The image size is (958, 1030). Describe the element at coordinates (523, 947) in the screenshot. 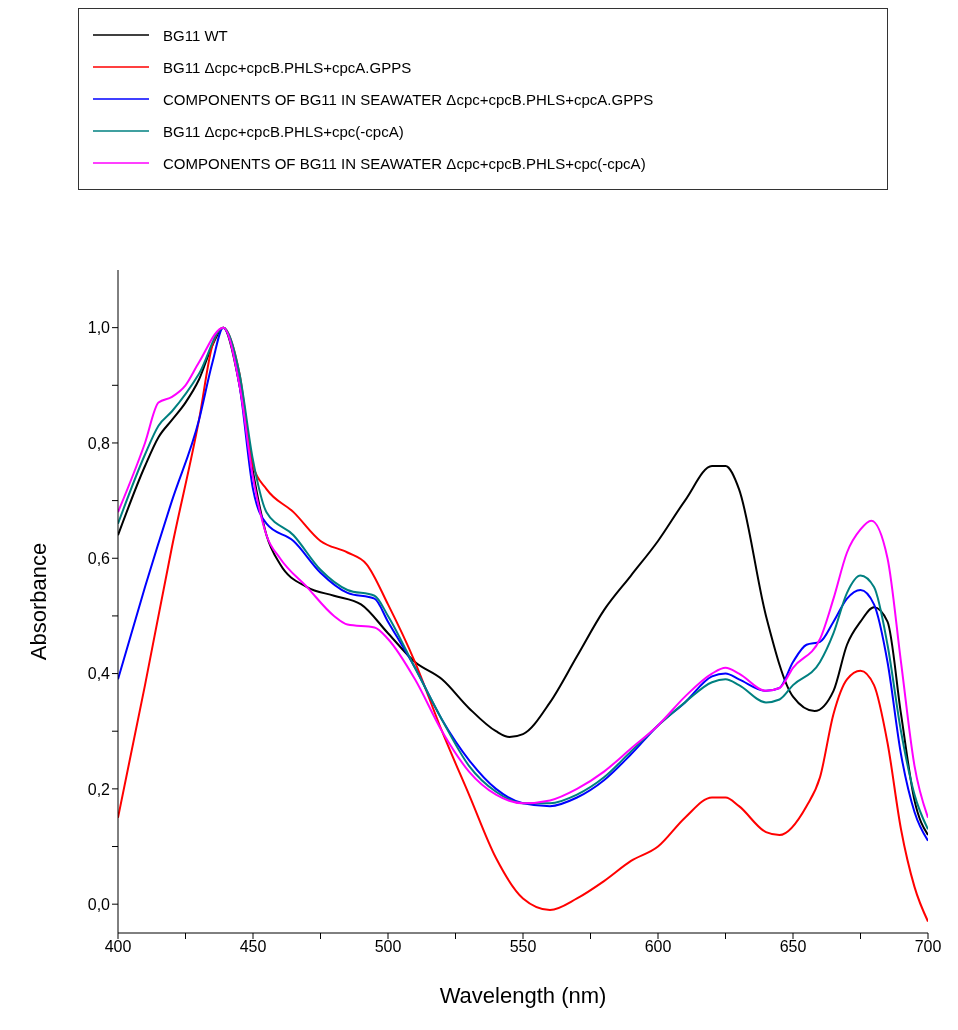

I see `x-tick-label: 550` at that location.